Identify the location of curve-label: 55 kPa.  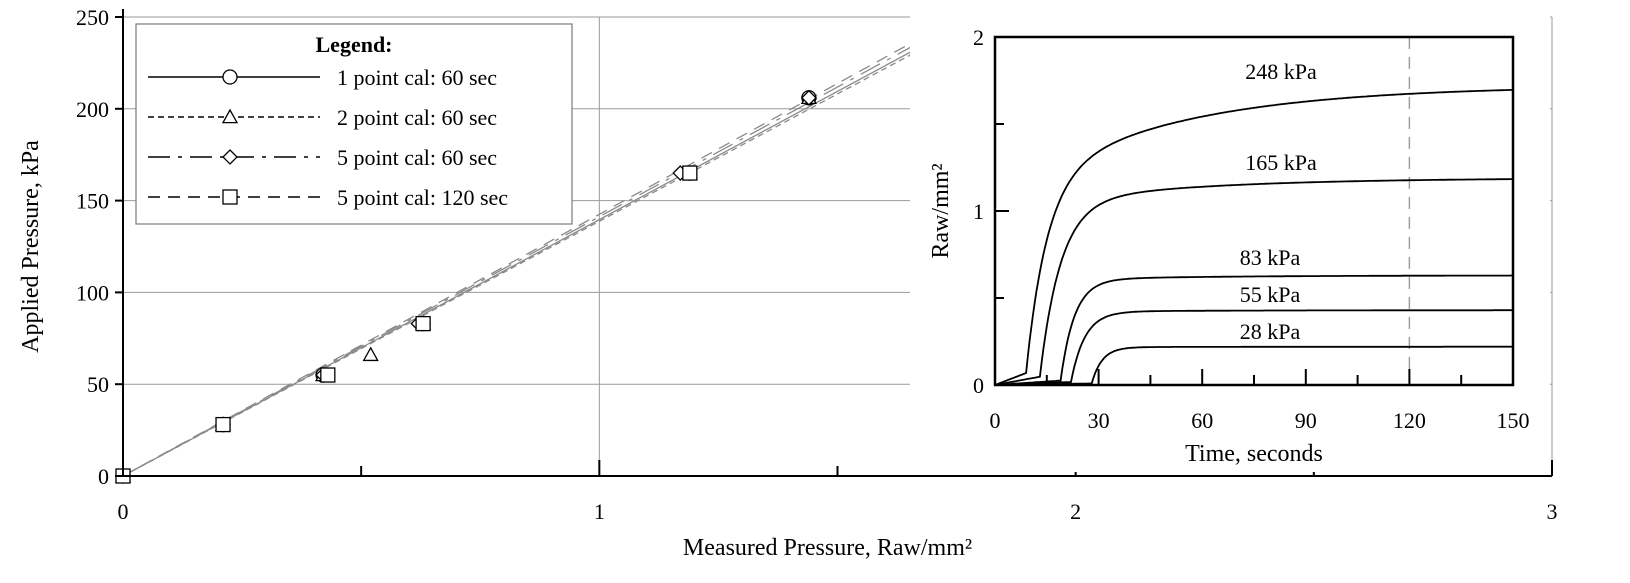
(1270, 294).